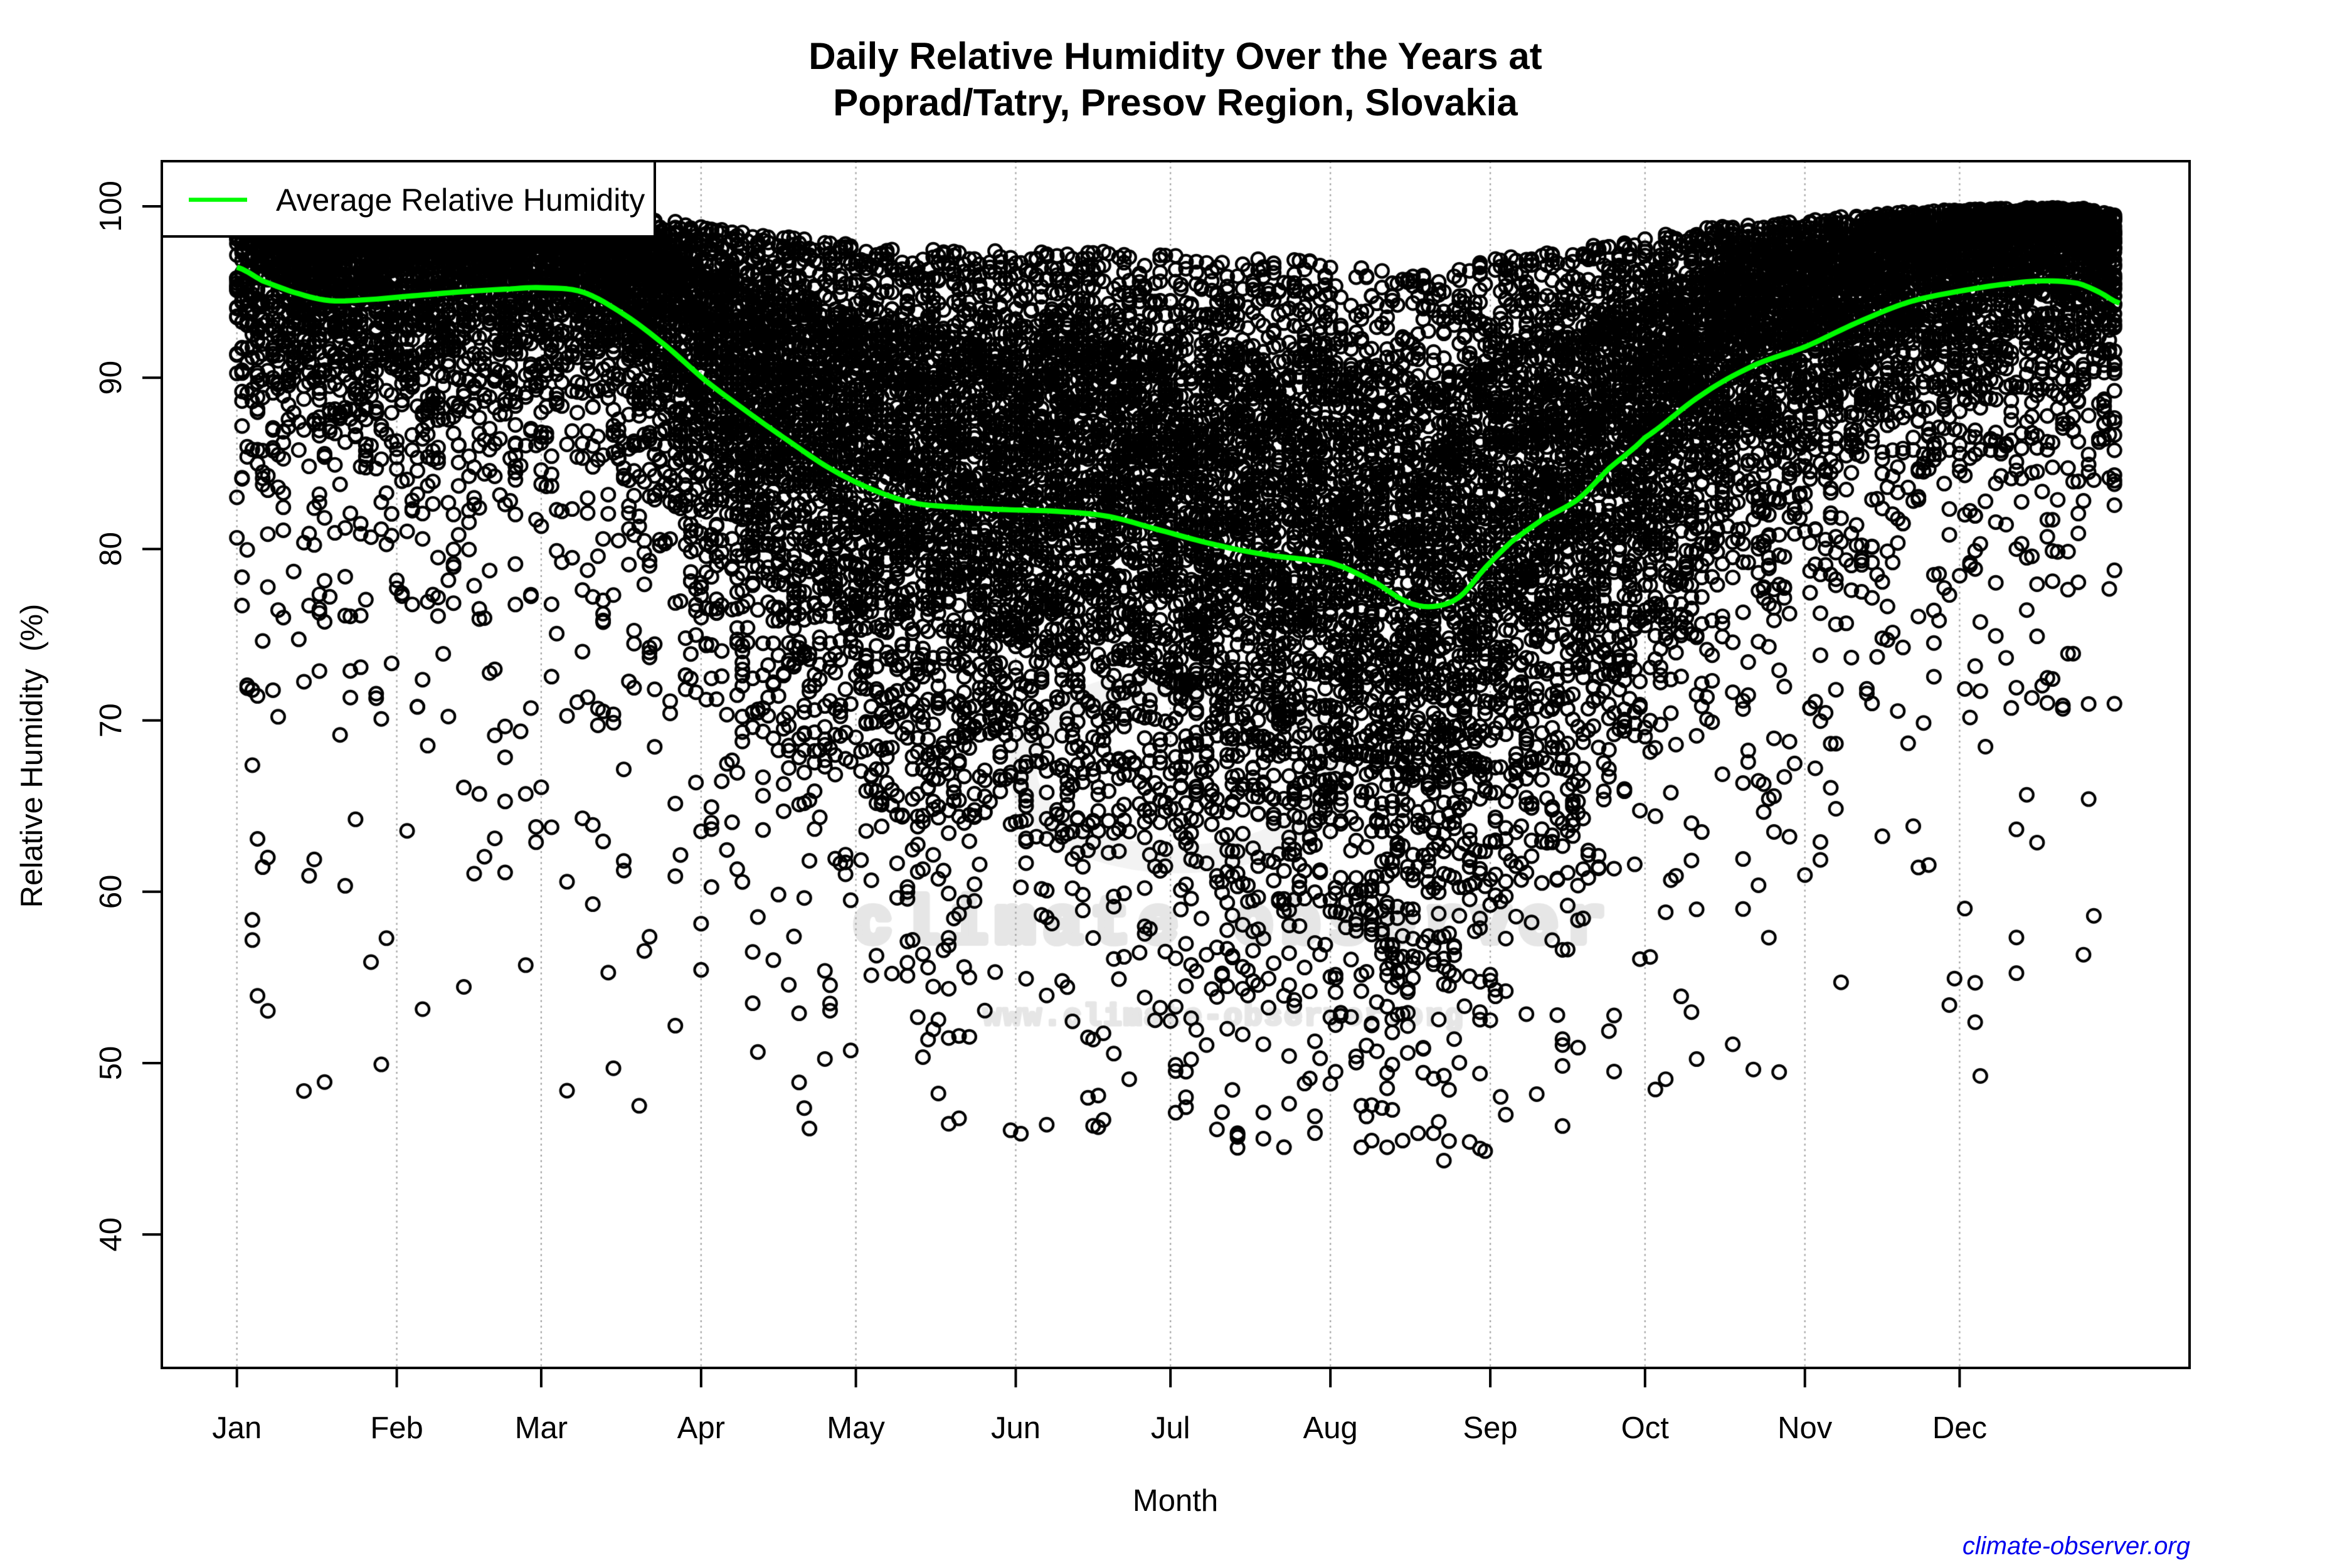  What do you see at coordinates (111, 720) in the screenshot?
I see `svg-text: 70` at bounding box center [111, 720].